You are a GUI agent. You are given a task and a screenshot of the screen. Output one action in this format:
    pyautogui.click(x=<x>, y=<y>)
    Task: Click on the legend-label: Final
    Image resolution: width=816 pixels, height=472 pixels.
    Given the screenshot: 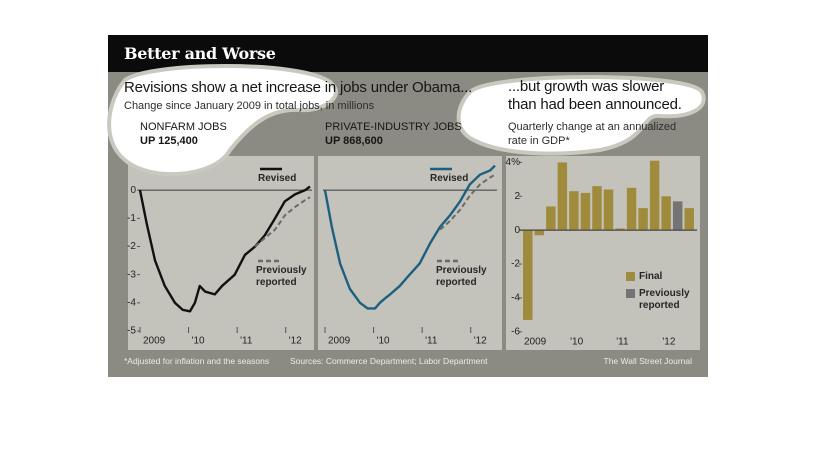 What is the action you would take?
    pyautogui.click(x=651, y=276)
    